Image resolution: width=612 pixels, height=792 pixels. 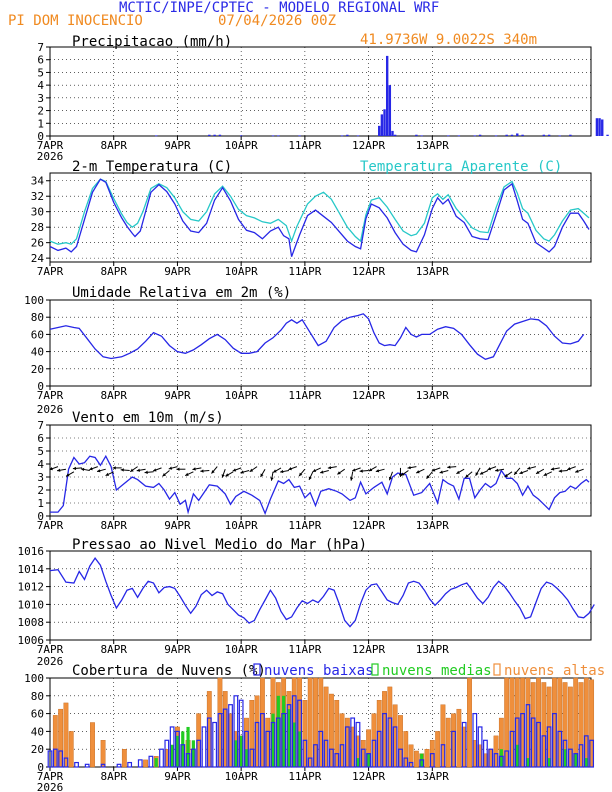 What do you see at coordinates (50, 145) in the screenshot?
I see `x-tick-label: 7APR` at bounding box center [50, 145].